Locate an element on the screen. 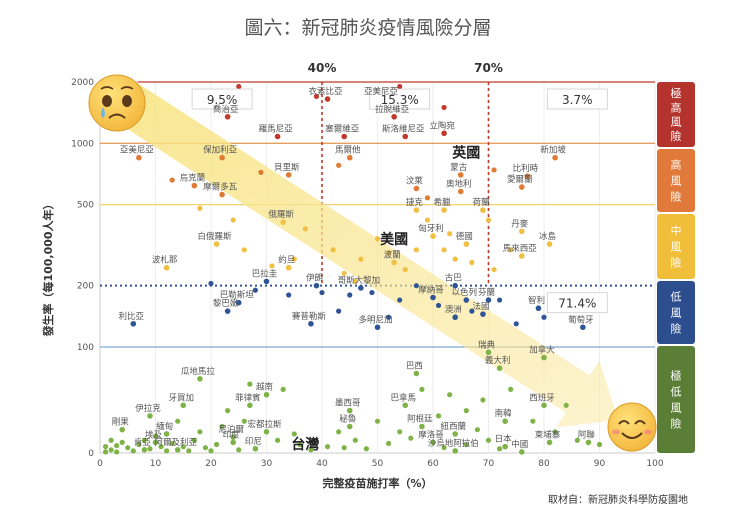 This screenshot has width=750, height=532. x-tick-label: 20 is located at coordinates (211, 464).